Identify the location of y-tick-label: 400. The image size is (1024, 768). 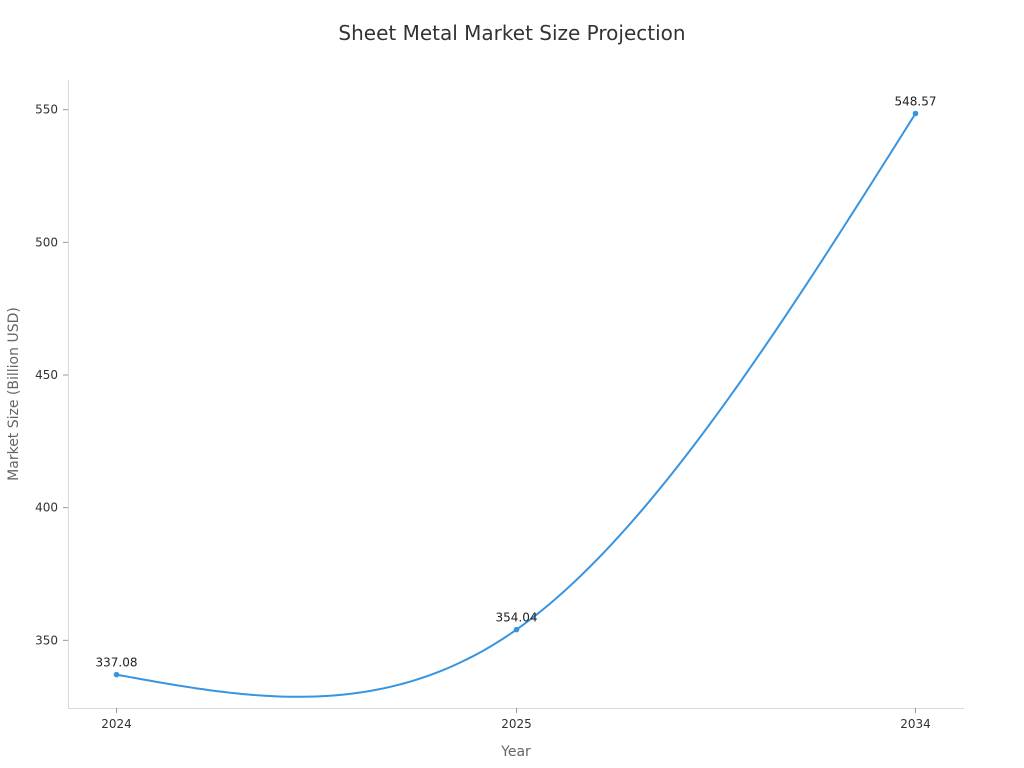
(46, 508).